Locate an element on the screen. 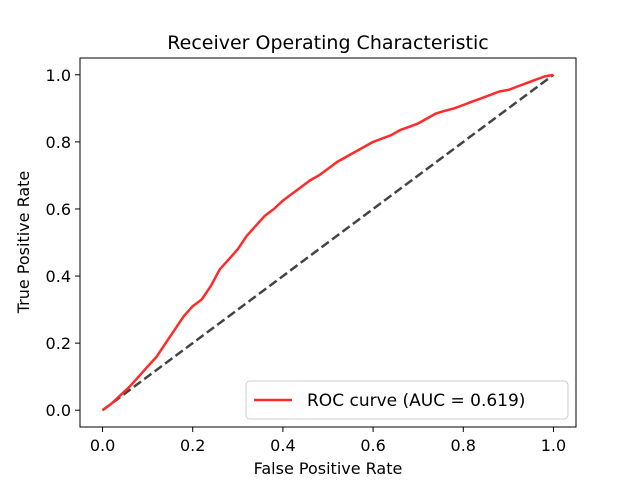 The width and height of the screenshot is (640, 480). legend: ROC curve (AUC = 0.619) is located at coordinates (407, 400).